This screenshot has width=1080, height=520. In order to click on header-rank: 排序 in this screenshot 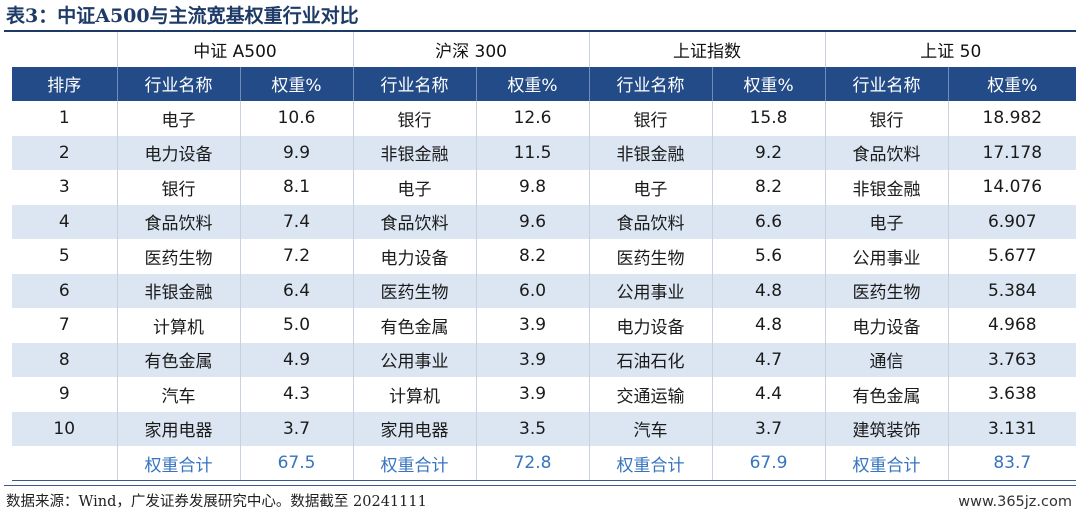, I will do `click(64, 83)`.